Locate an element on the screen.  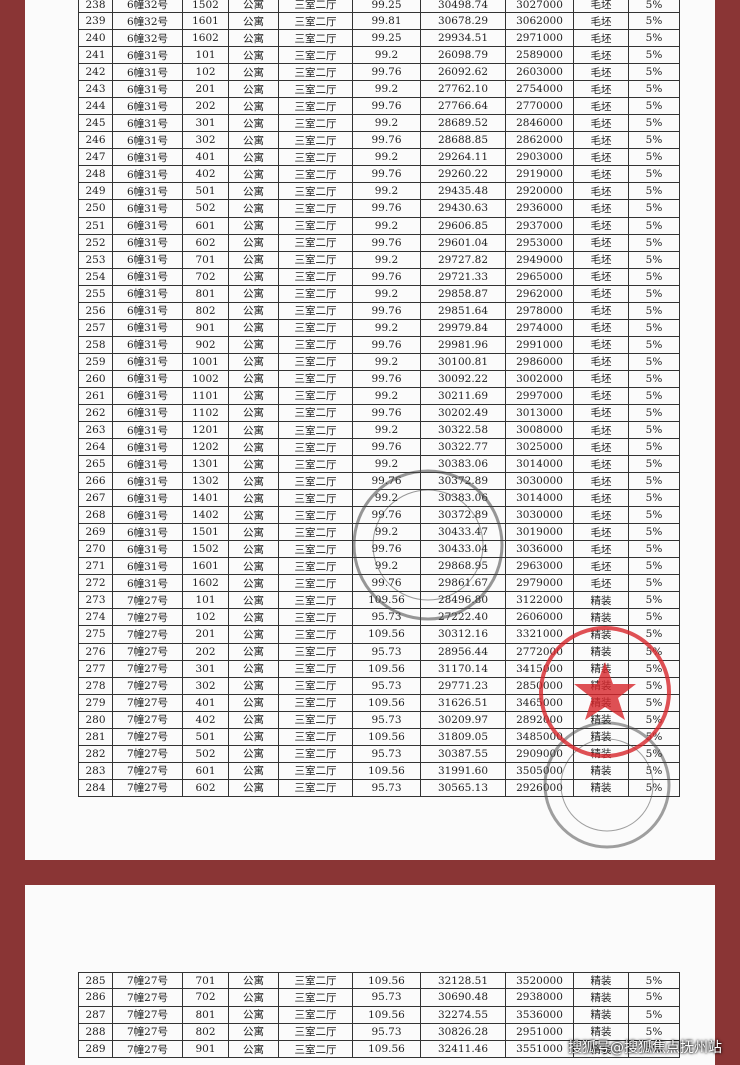
table-cell: 26098.79 is located at coordinates (462, 55).